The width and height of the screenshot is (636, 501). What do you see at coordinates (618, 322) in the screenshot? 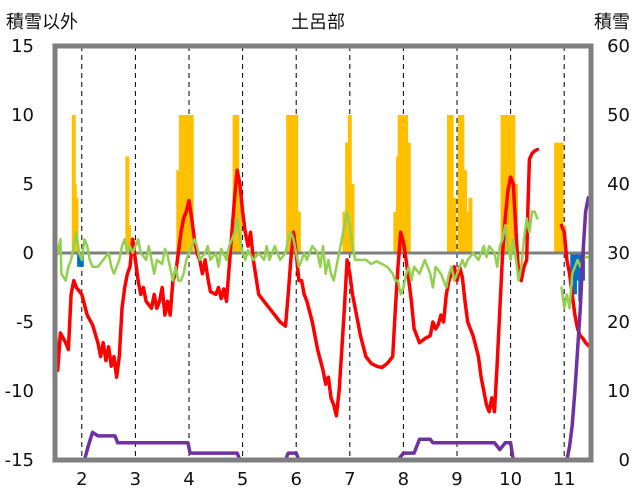
I see `y-tick-right: 20` at bounding box center [618, 322].